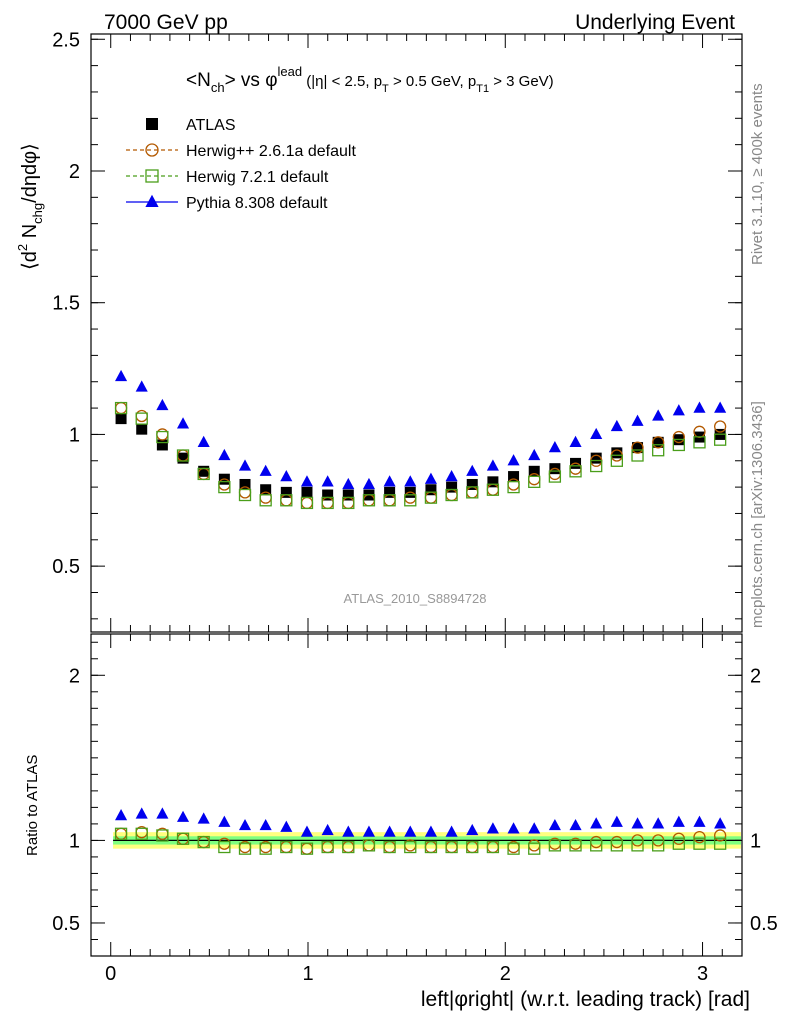 Image resolution: width=786 pixels, height=1024 pixels. Describe the element at coordinates (757, 514) in the screenshot. I see `mcplots-label: mcplots.cern.ch [arXiv:1306.3436]` at that location.